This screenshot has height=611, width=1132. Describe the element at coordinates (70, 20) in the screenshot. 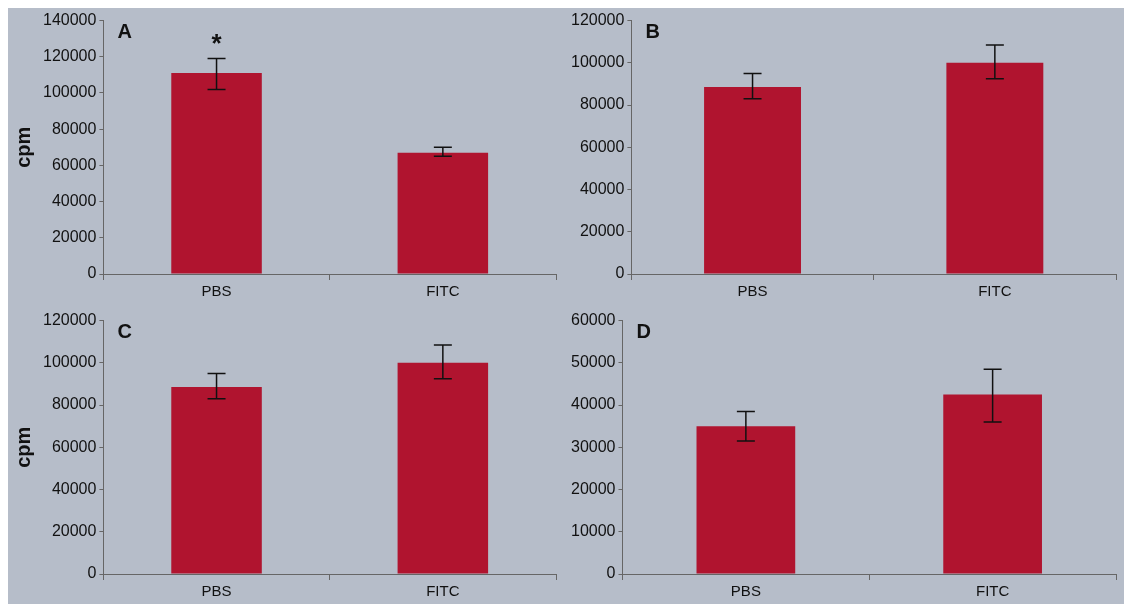

I see `y-tick-label: 140000` at that location.